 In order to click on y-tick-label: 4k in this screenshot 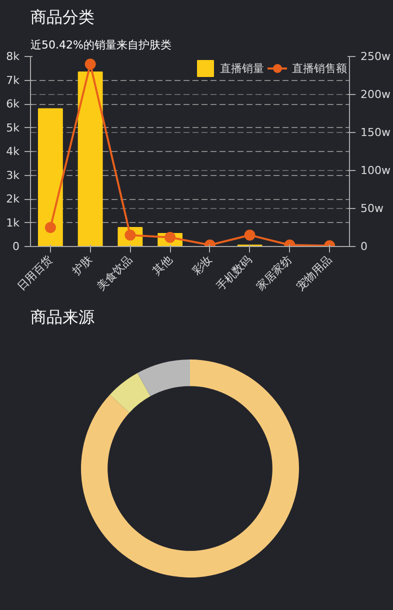, I will do `click(13, 151)`.